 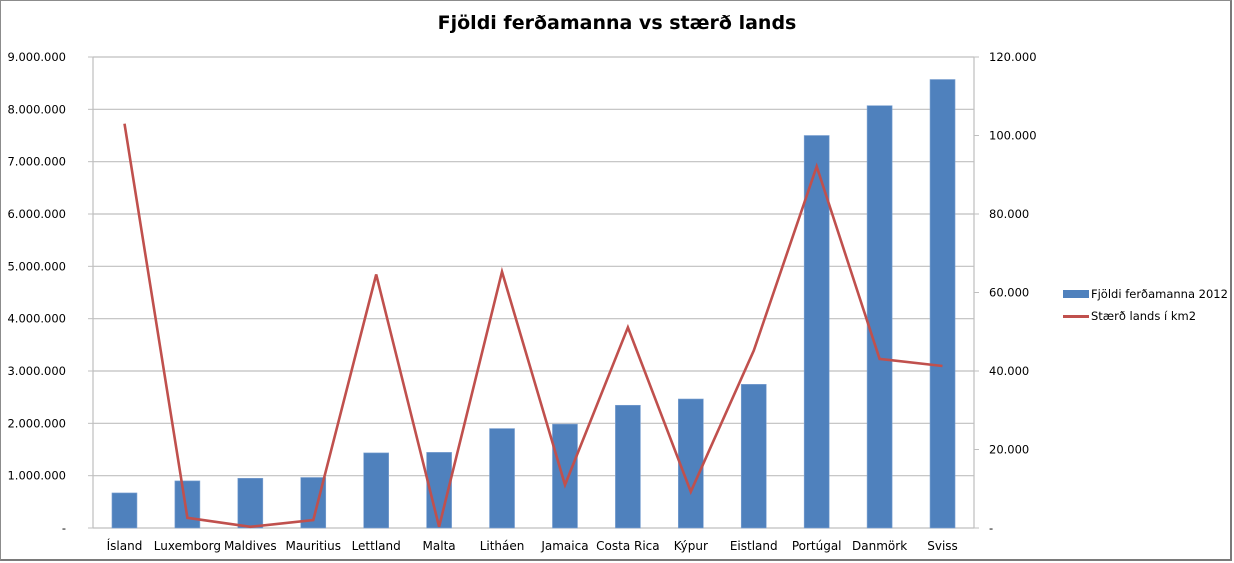 What do you see at coordinates (1009, 214) in the screenshot?
I see `right-tick-label: 80.000` at bounding box center [1009, 214].